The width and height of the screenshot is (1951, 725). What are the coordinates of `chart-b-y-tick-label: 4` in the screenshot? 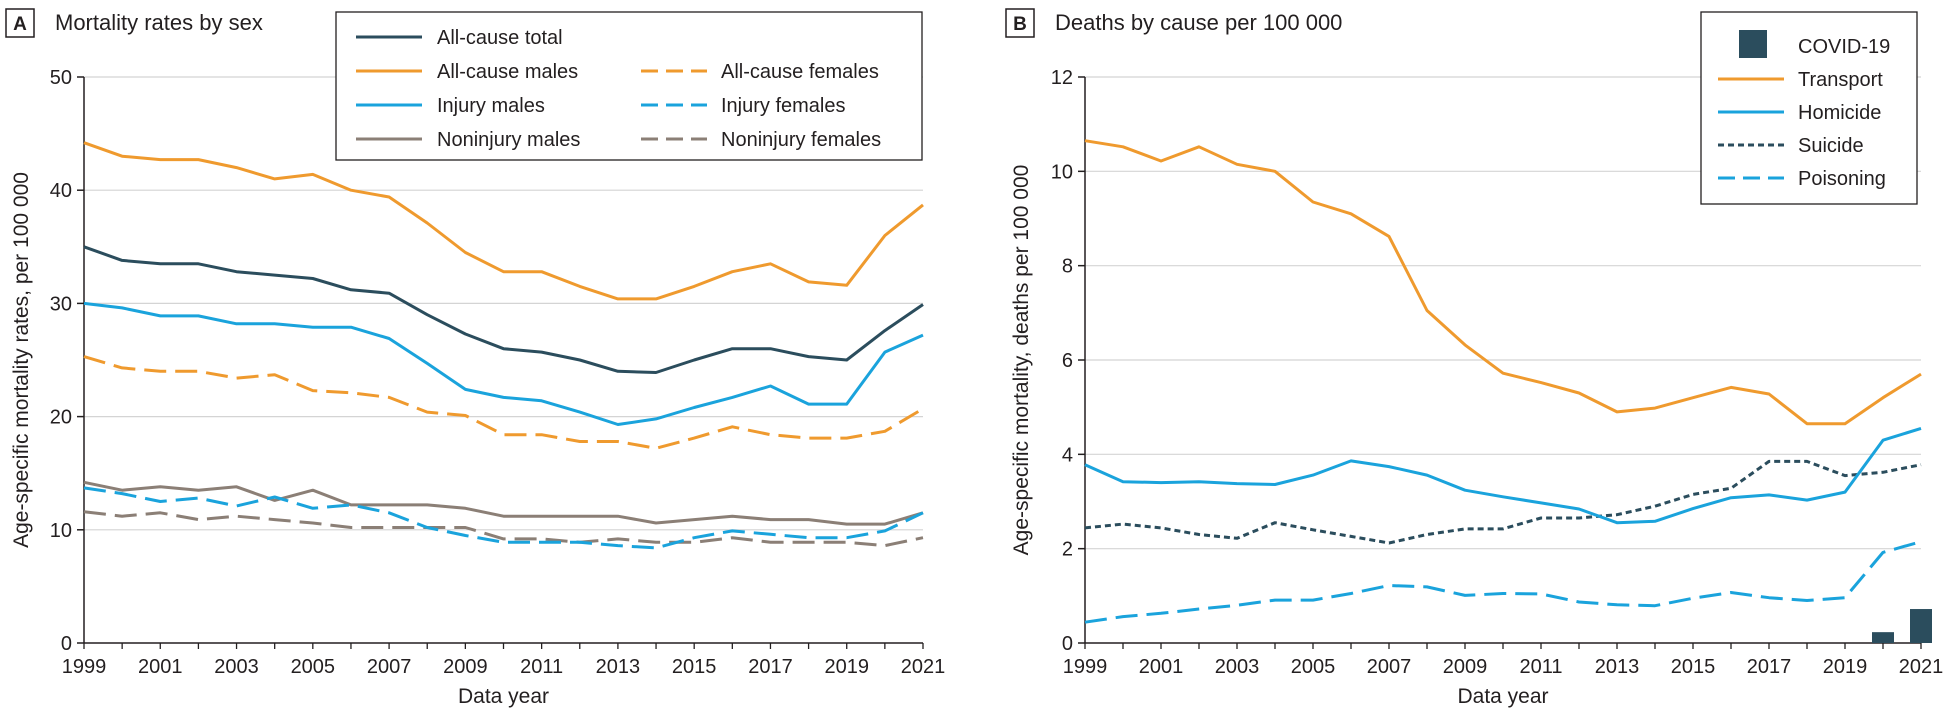 It's located at (1067, 455).